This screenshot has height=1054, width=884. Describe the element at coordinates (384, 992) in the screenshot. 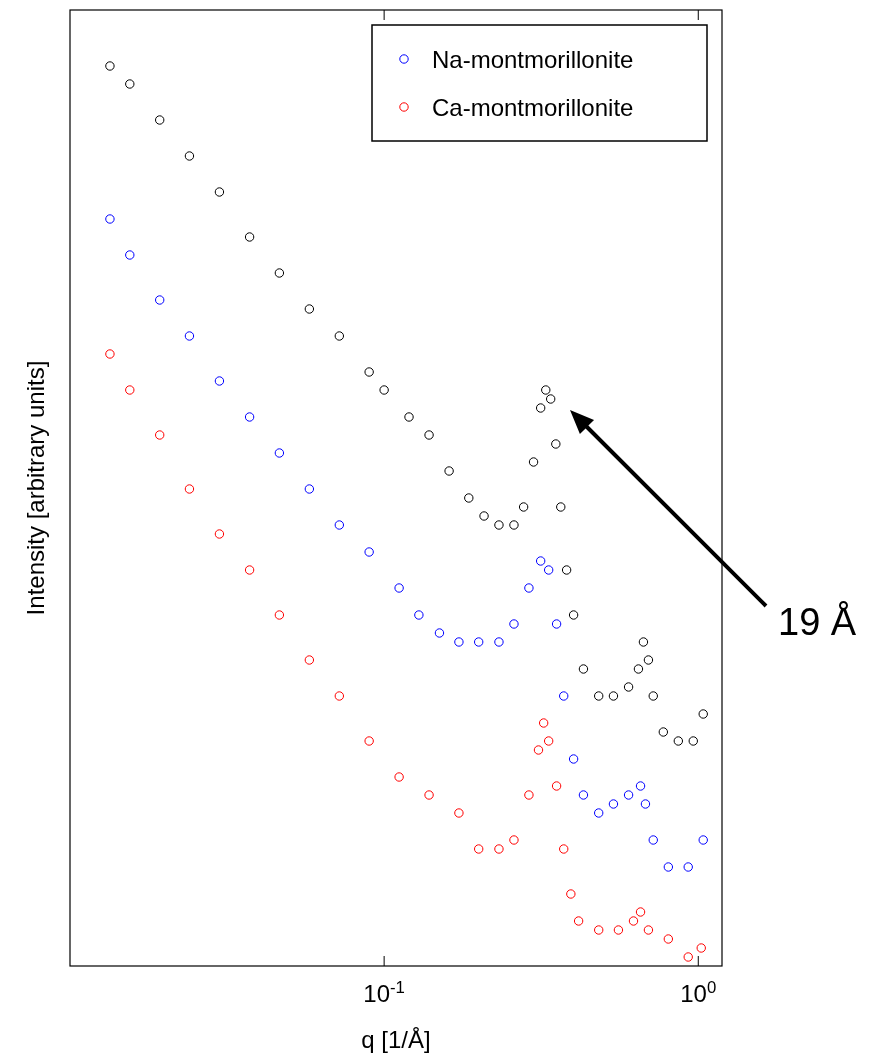

I see `x-tick-label: 10$^{-1}$` at that location.